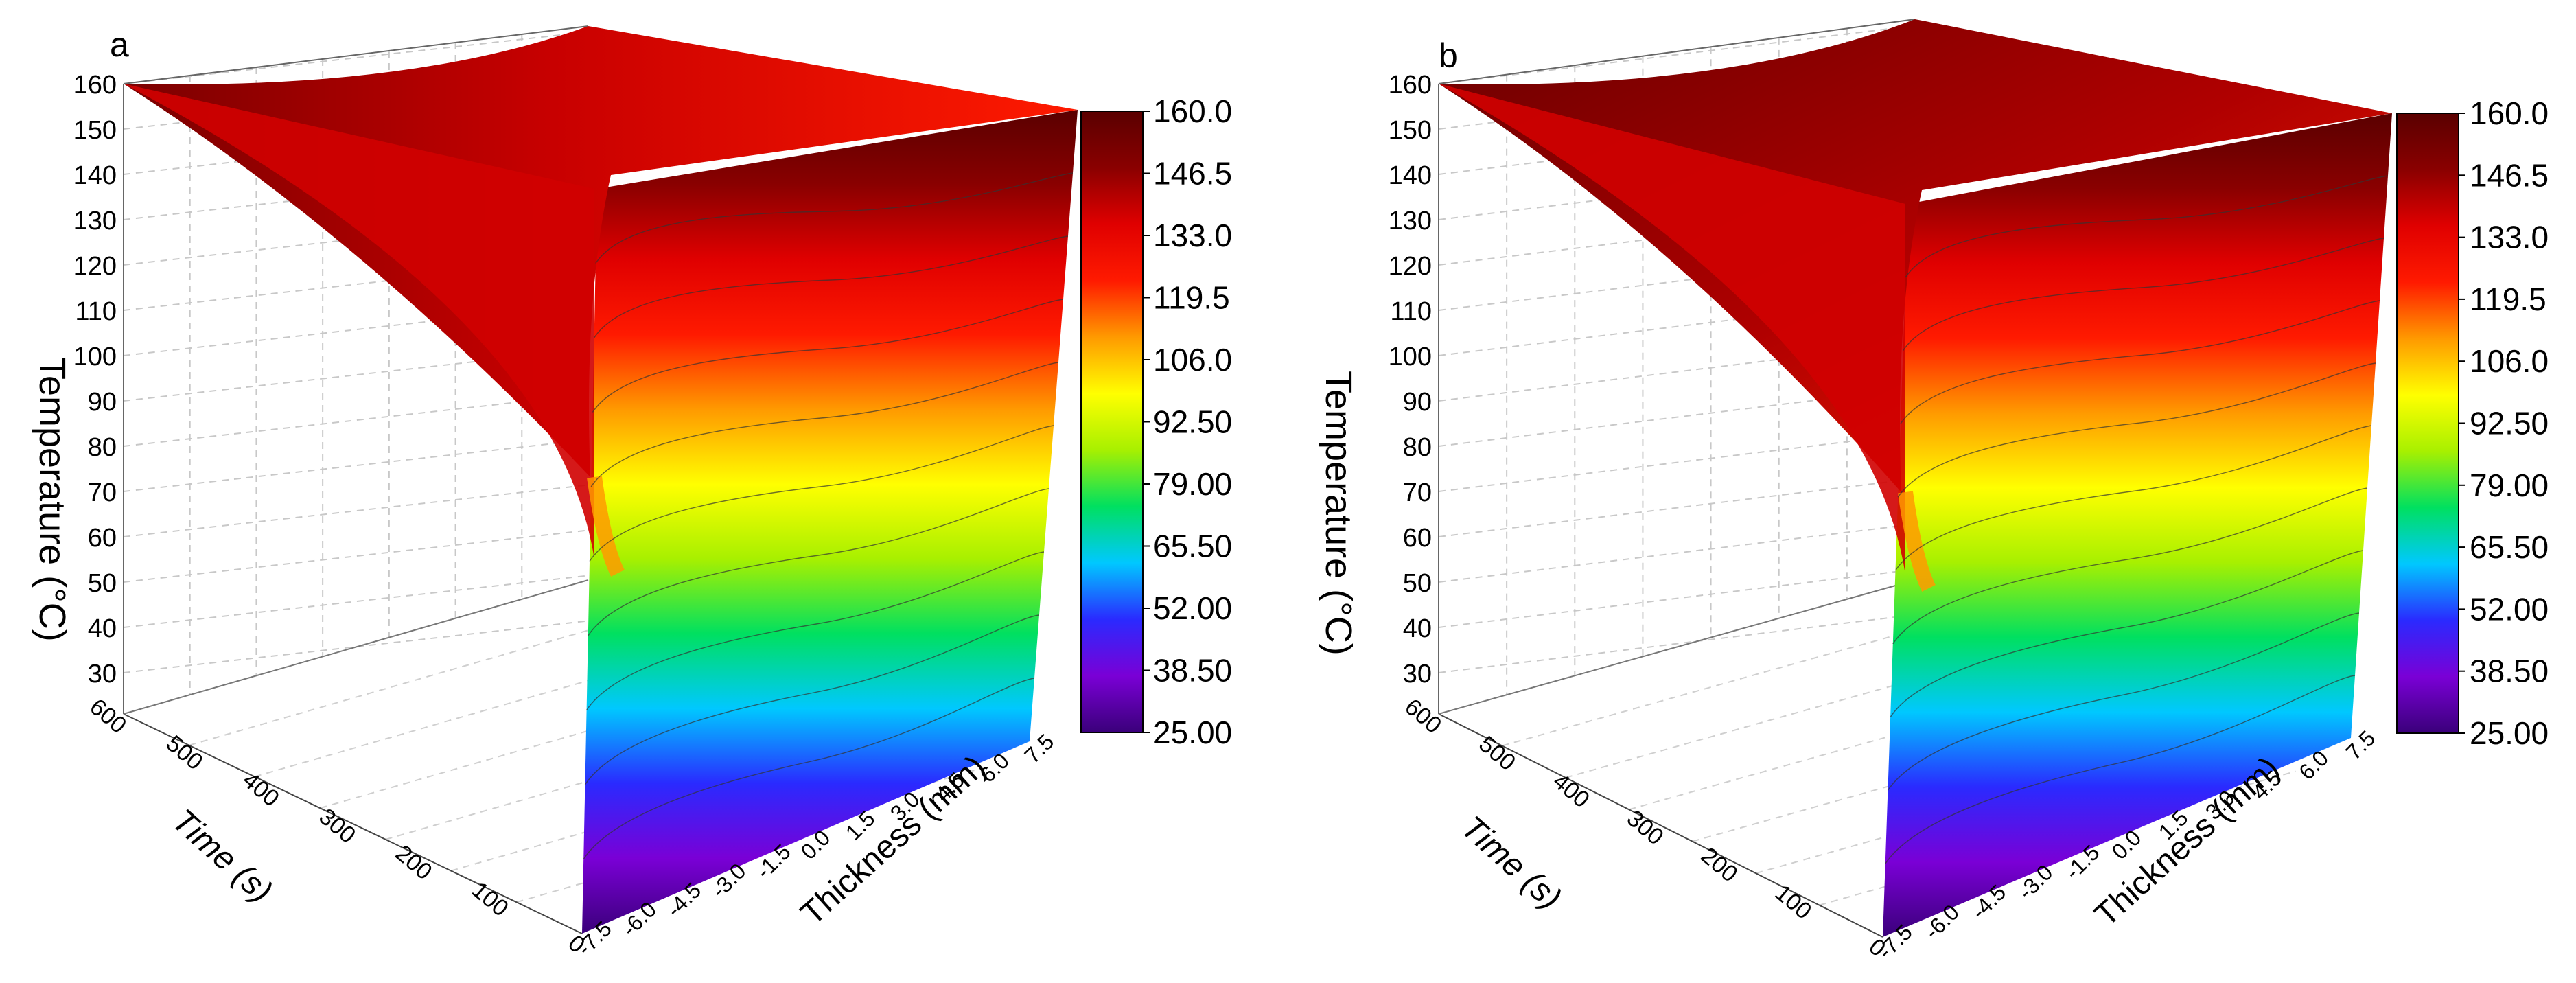 The height and width of the screenshot is (983, 2576). I want to click on thickness-tick-label: -7.5, so click(594, 938).